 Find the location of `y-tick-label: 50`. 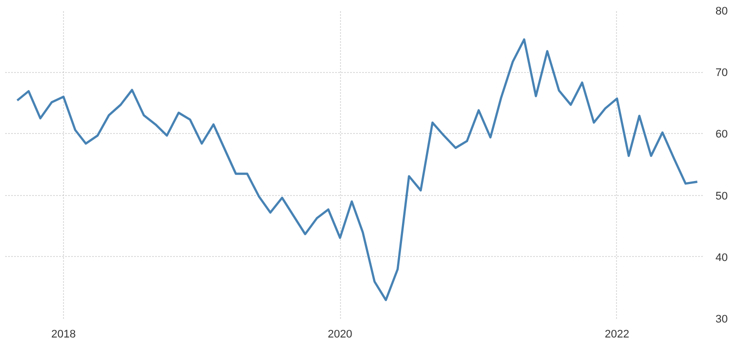

y-tick-label: 50 is located at coordinates (722, 196).